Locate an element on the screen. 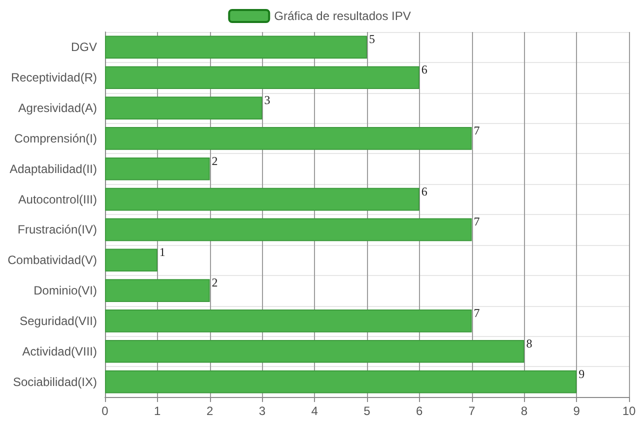  data-label: 9 is located at coordinates (581, 373).